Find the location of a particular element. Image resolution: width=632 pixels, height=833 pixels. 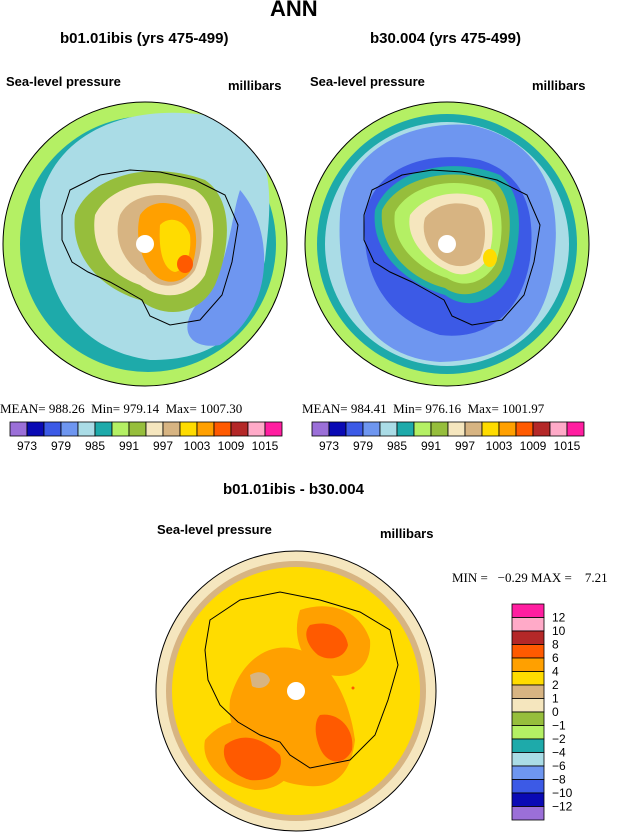

colorbar-2: 973 979 985 991 997 1003 1009 1015 is located at coordinates (448, 437).